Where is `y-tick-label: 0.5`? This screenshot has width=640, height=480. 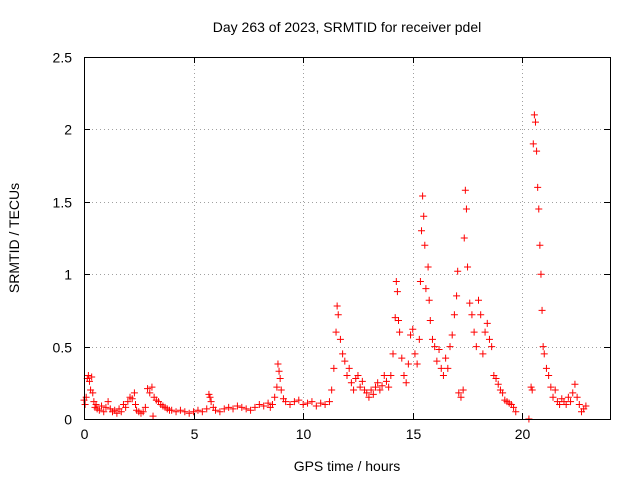 y-tick-label: 0.5 is located at coordinates (63, 348).